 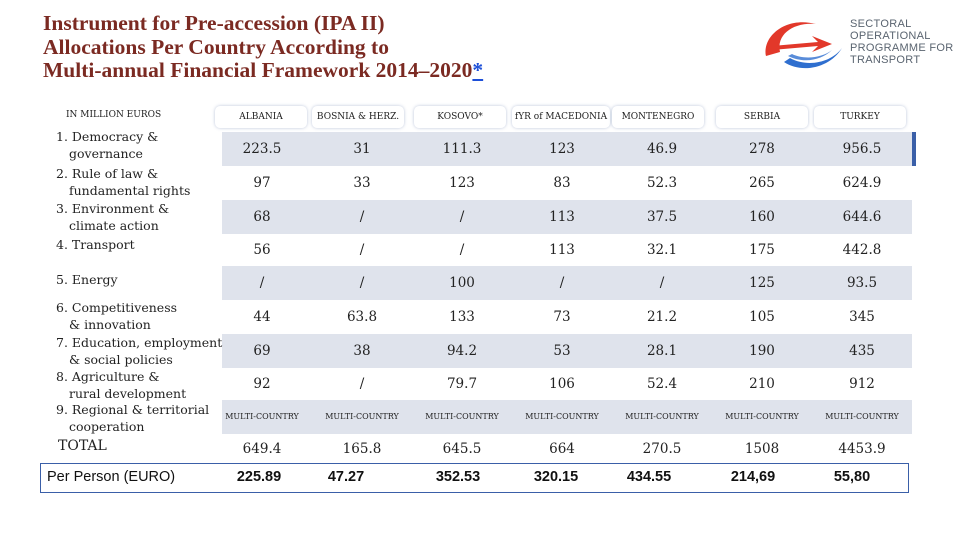 What do you see at coordinates (458, 477) in the screenshot?
I see `per-person-value: 352.53` at bounding box center [458, 477].